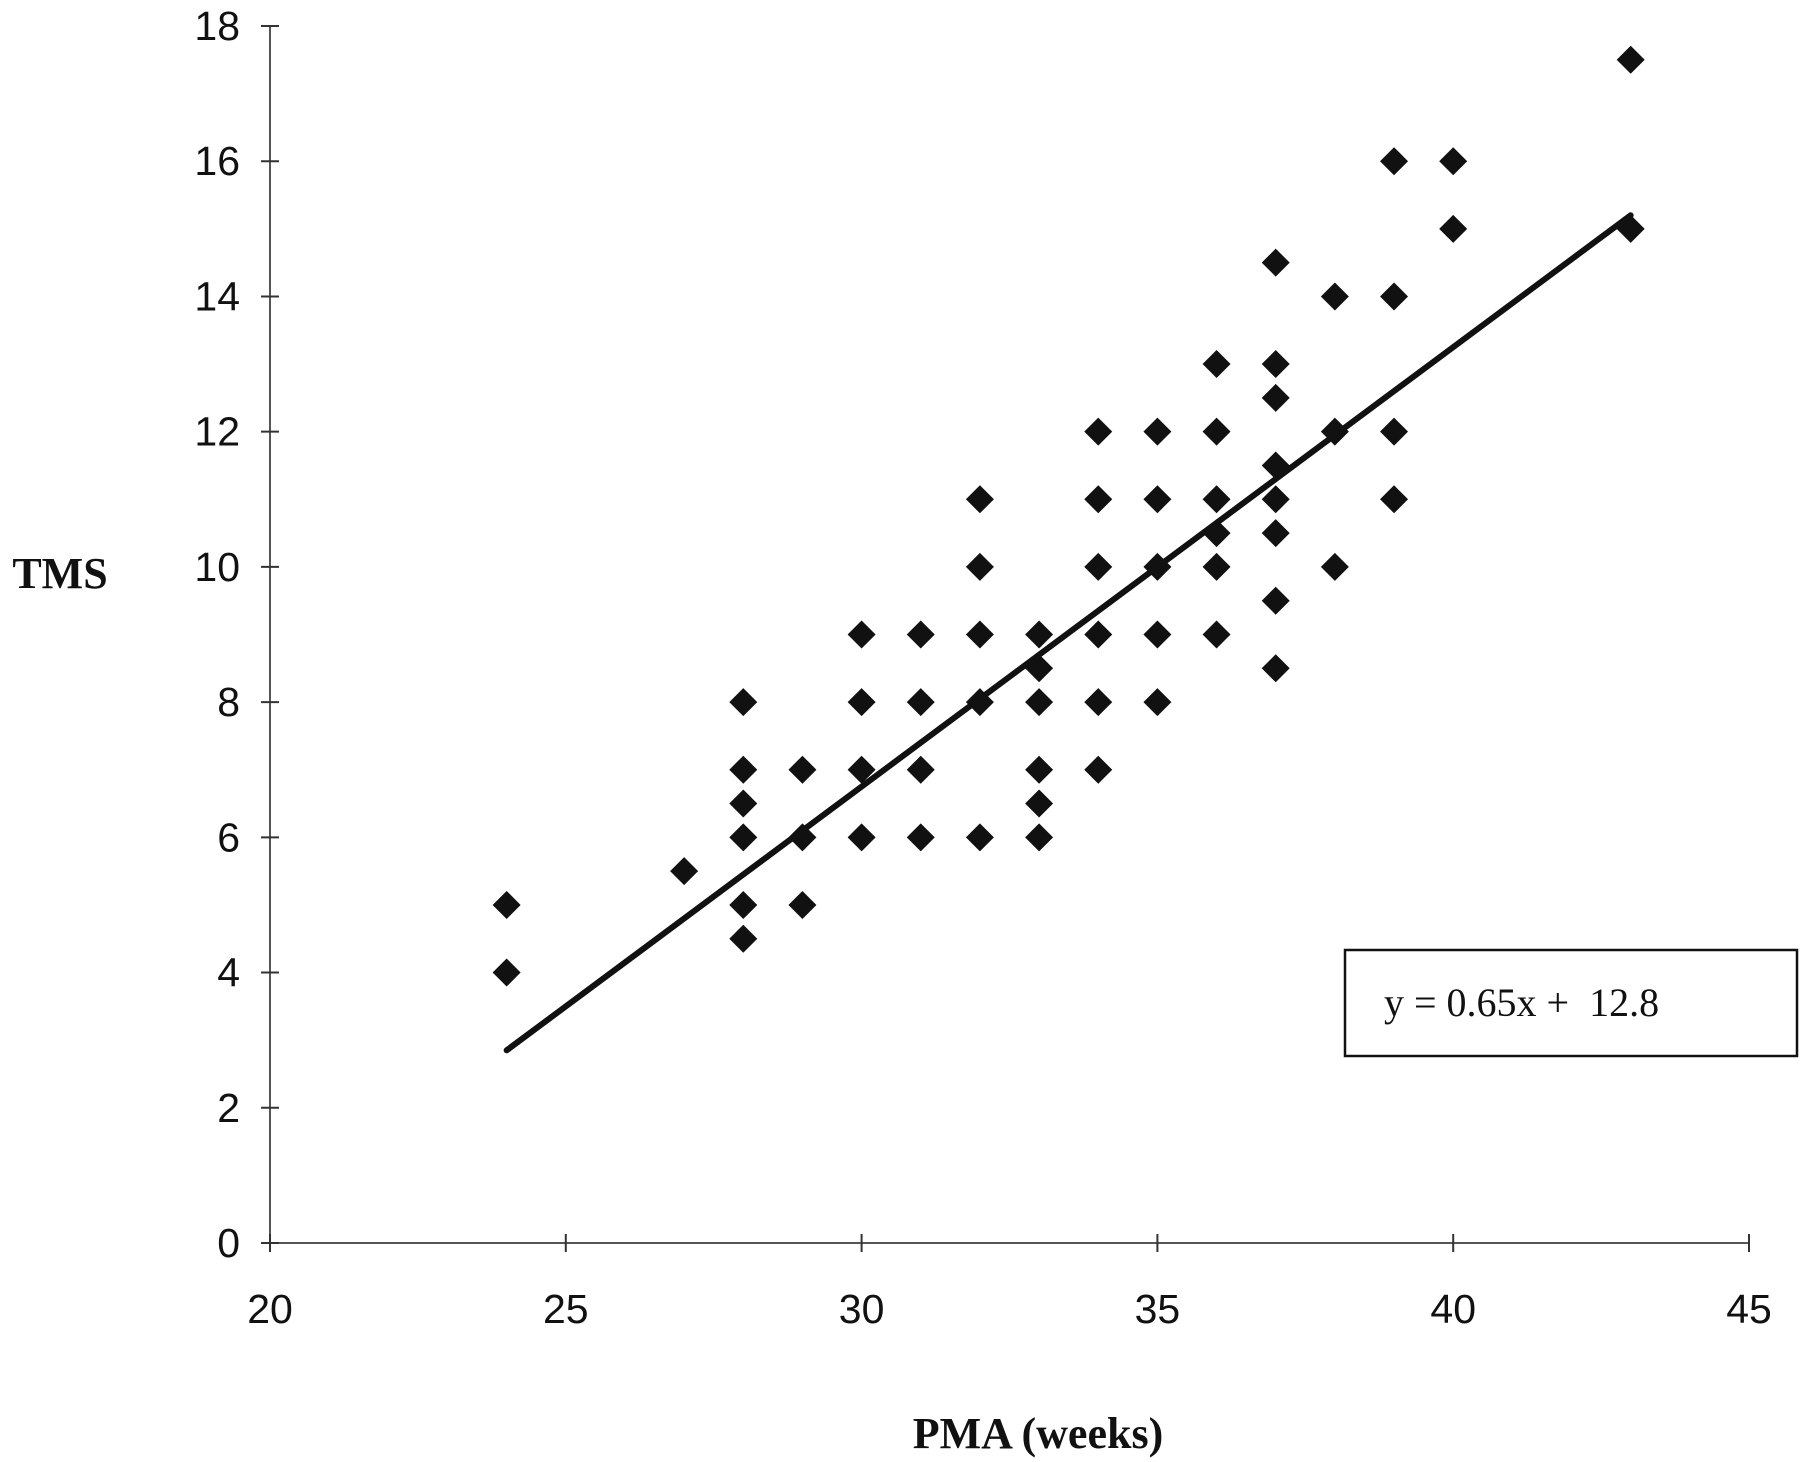  Describe the element at coordinates (217, 432) in the screenshot. I see `y-tick-label: 12` at that location.